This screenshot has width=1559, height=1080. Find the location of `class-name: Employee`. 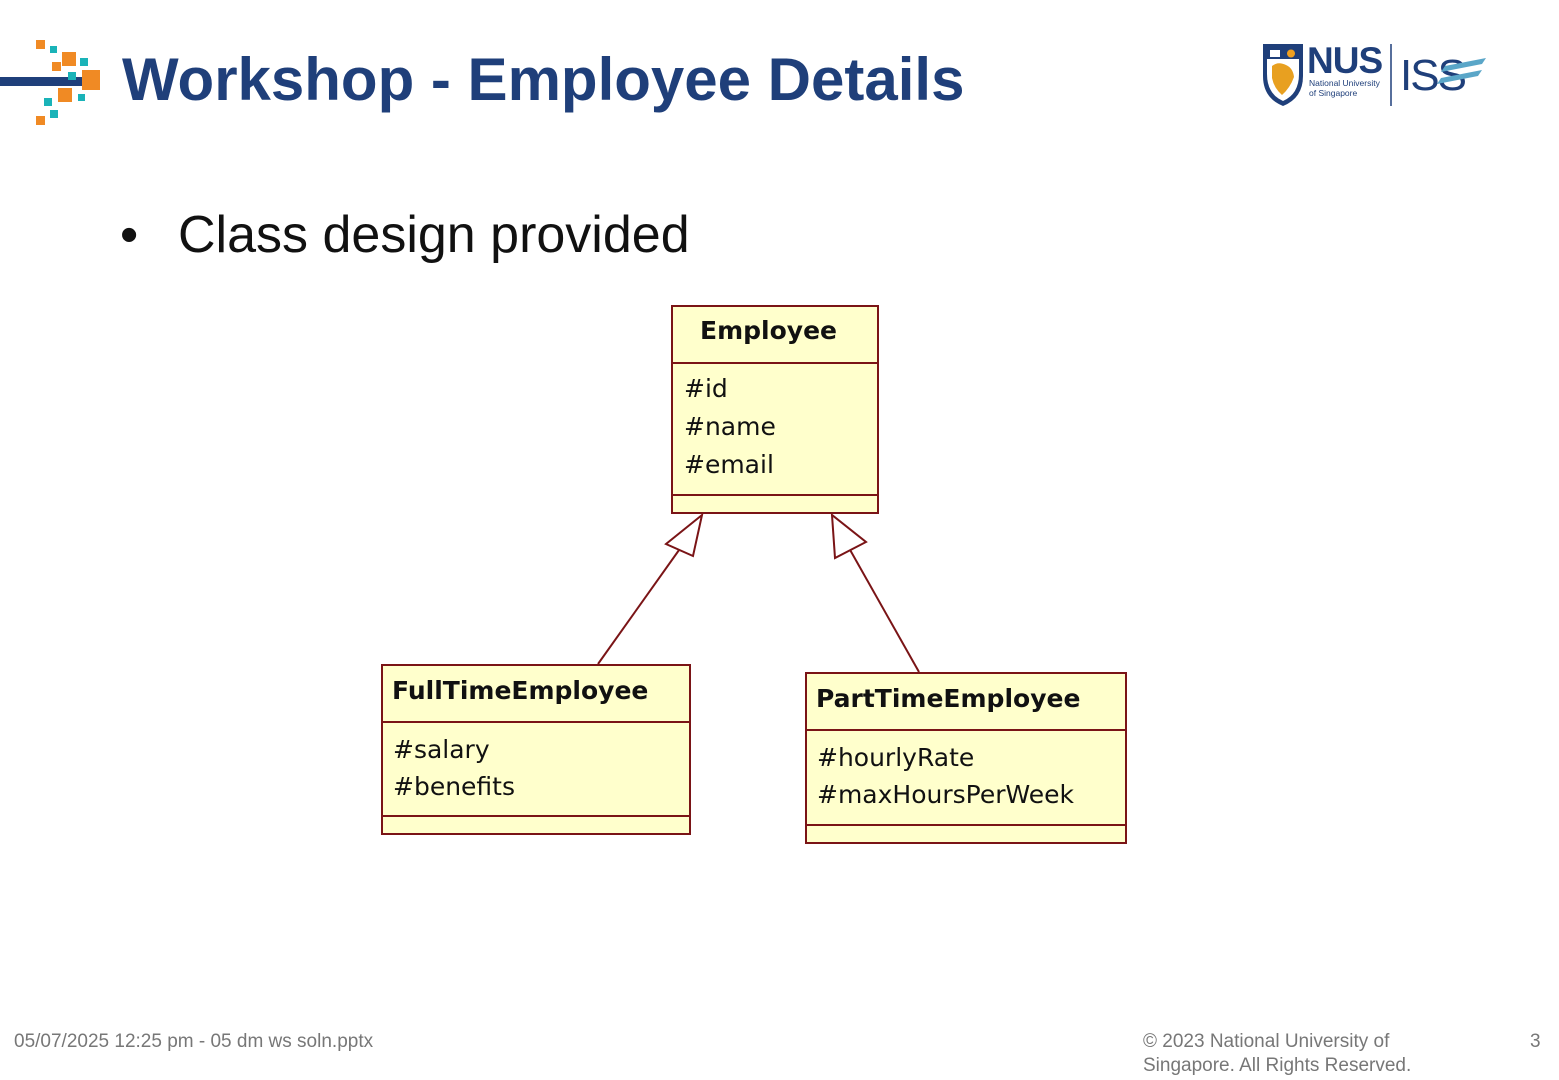

class-name: Employee is located at coordinates (775, 335).